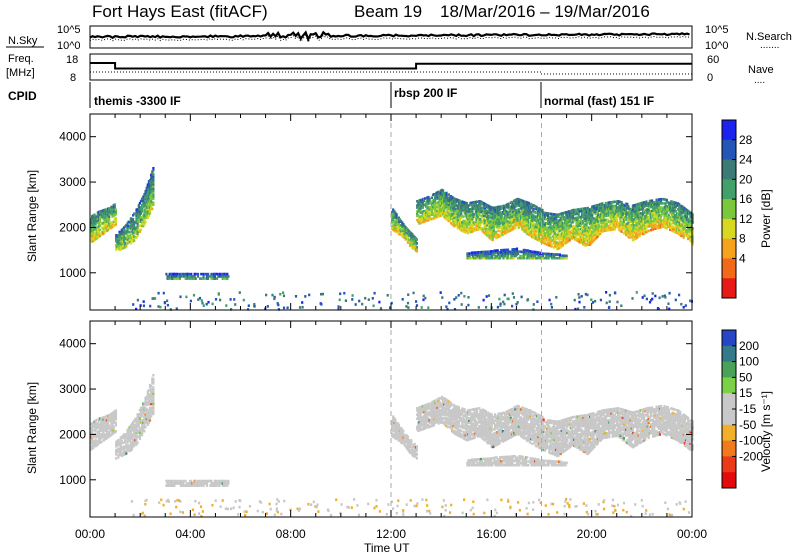 This screenshot has height=554, width=800. What do you see at coordinates (72, 227) in the screenshot?
I see `y-tick-label: 2000` at bounding box center [72, 227].